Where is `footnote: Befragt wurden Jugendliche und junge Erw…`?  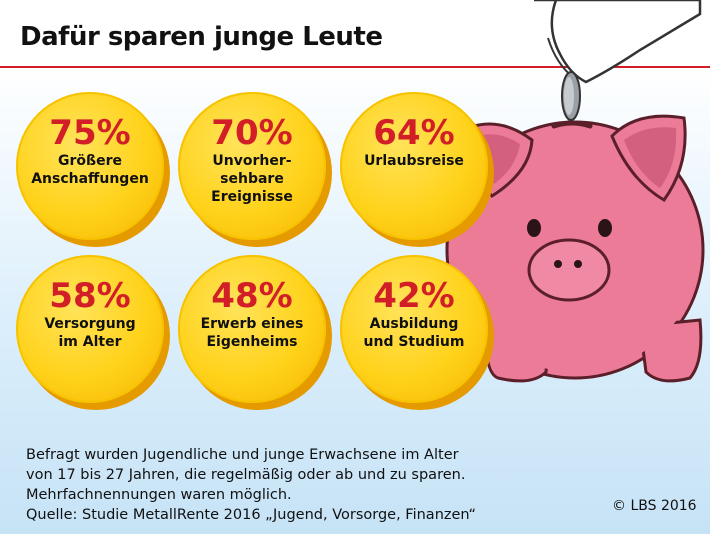 footnote: Befragt wurden Jugendliche und junge Erw… is located at coordinates (251, 485).